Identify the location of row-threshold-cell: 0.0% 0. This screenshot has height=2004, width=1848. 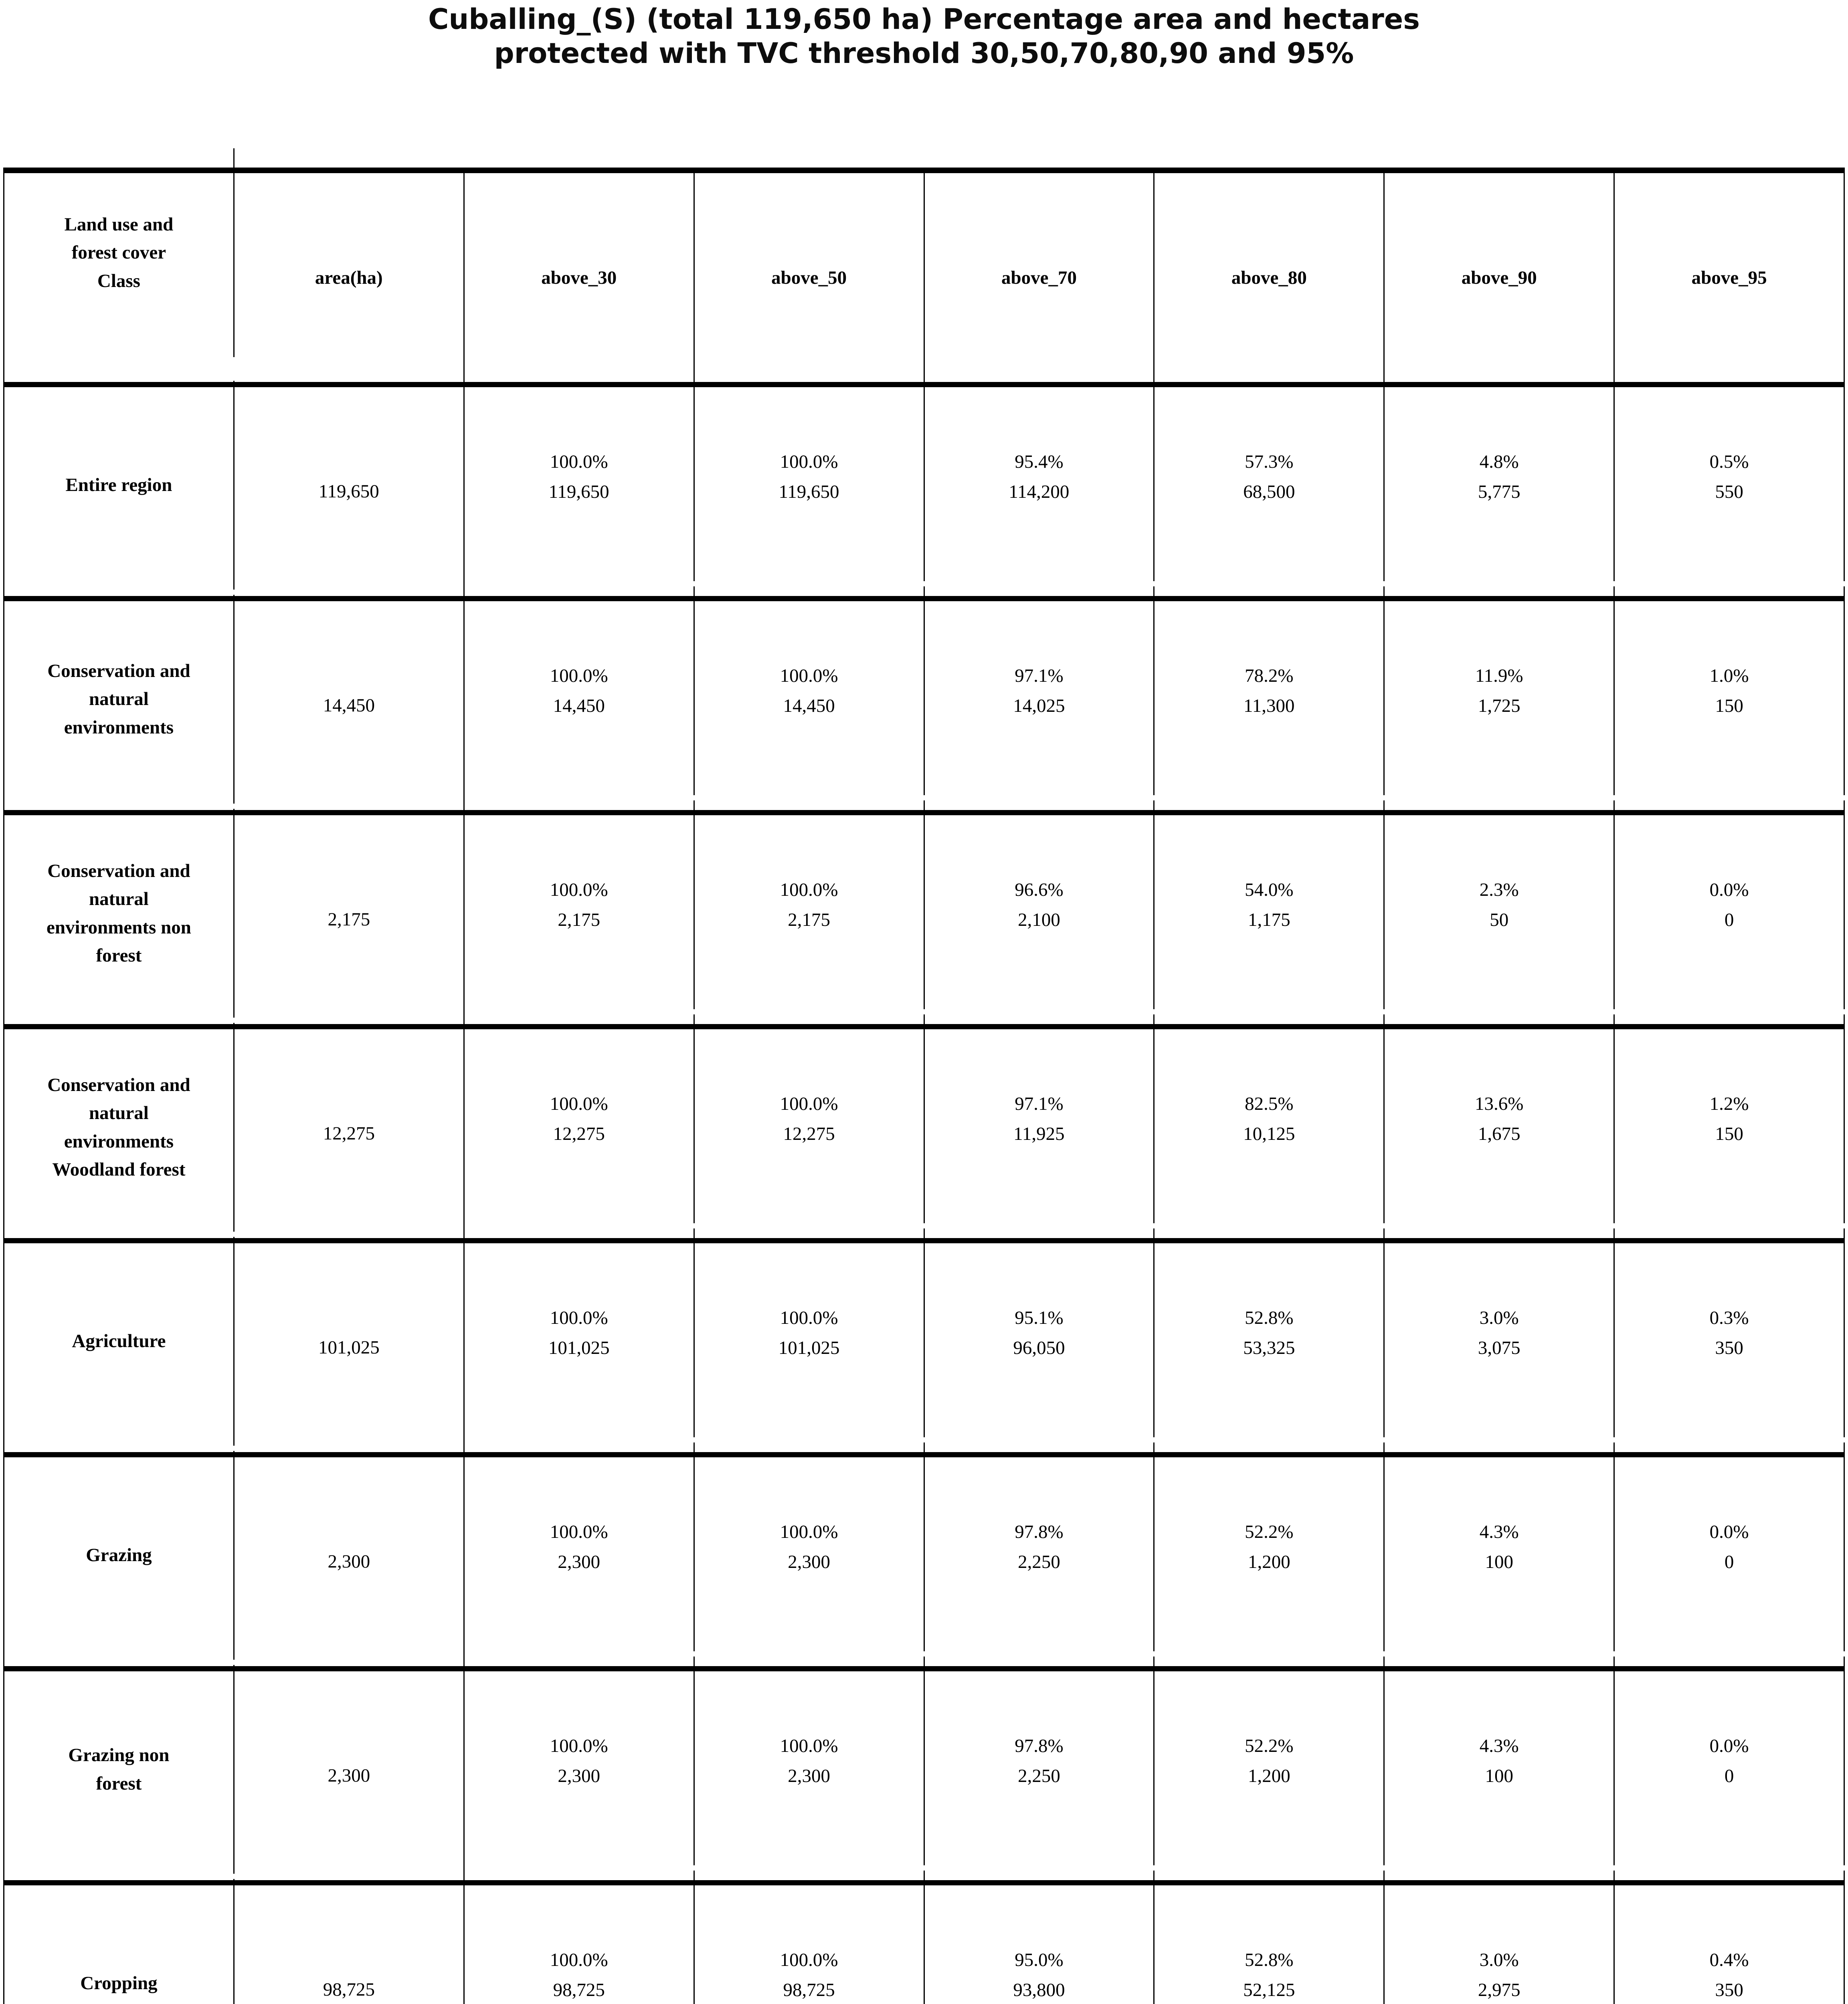
(1730, 1547).